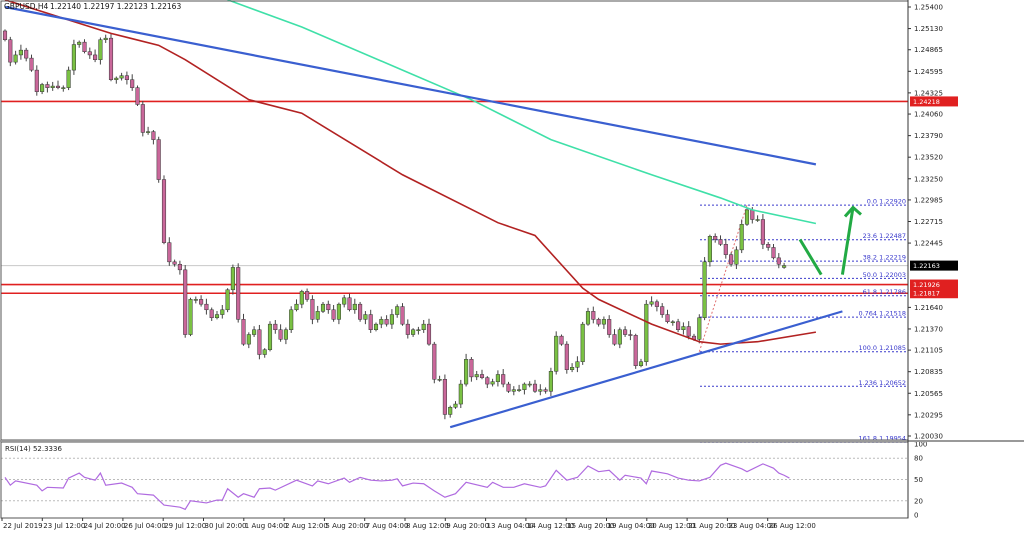  Describe the element at coordinates (33, 449) in the screenshot. I see `rsi-label: RSI(14) 52.3336` at that location.